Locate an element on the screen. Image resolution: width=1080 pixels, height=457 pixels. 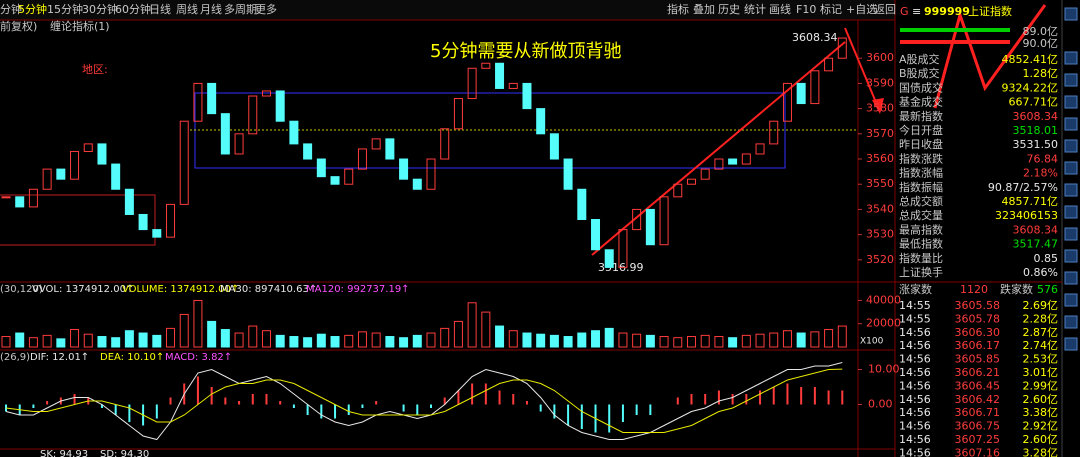
tab: 30分钟 is located at coordinates (100, 9).